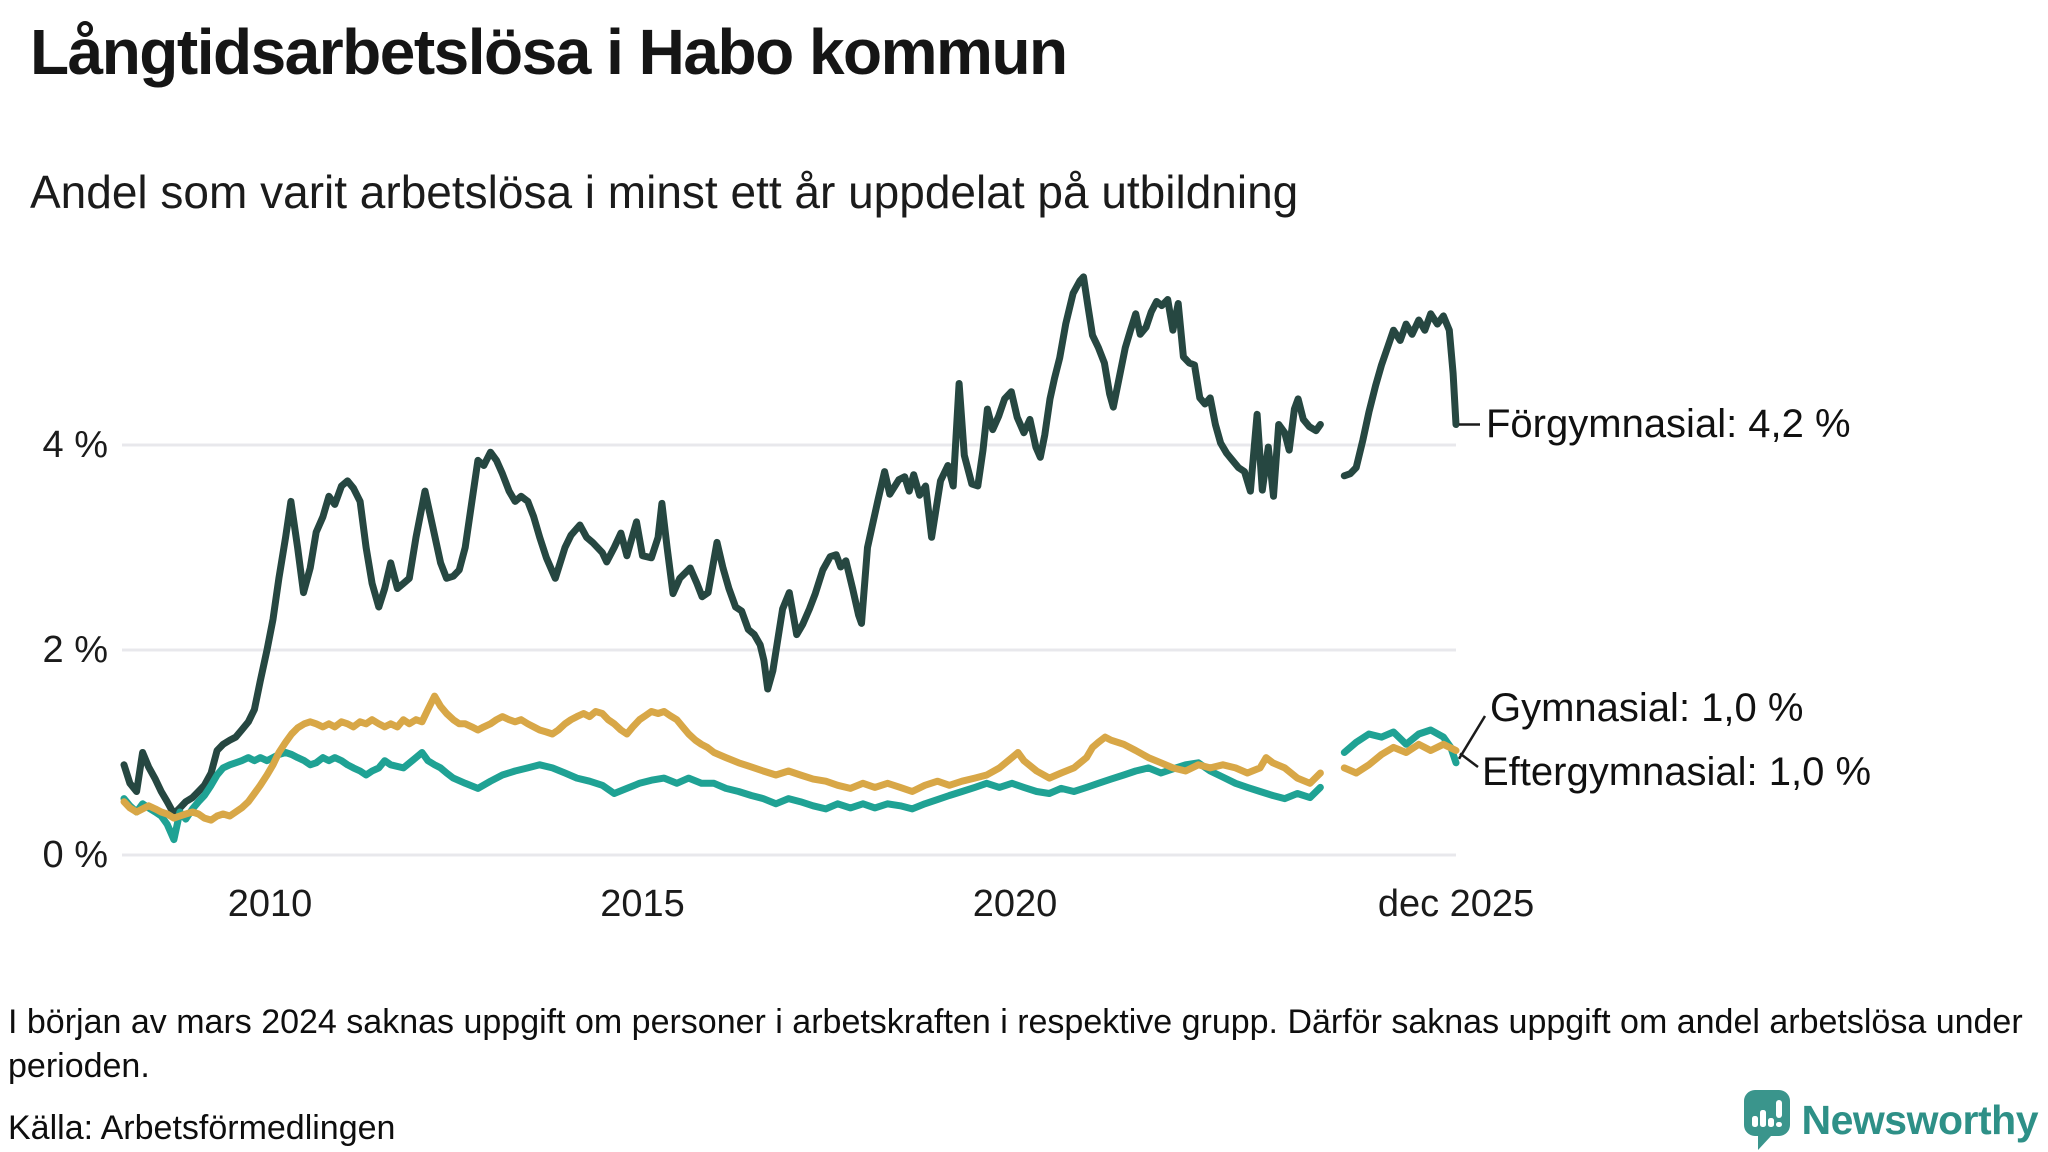 The height and width of the screenshot is (1152, 2048). I want to click on series-end-label-eftergymnasial: Eftergymnasial: 1,0 %, so click(1677, 772).